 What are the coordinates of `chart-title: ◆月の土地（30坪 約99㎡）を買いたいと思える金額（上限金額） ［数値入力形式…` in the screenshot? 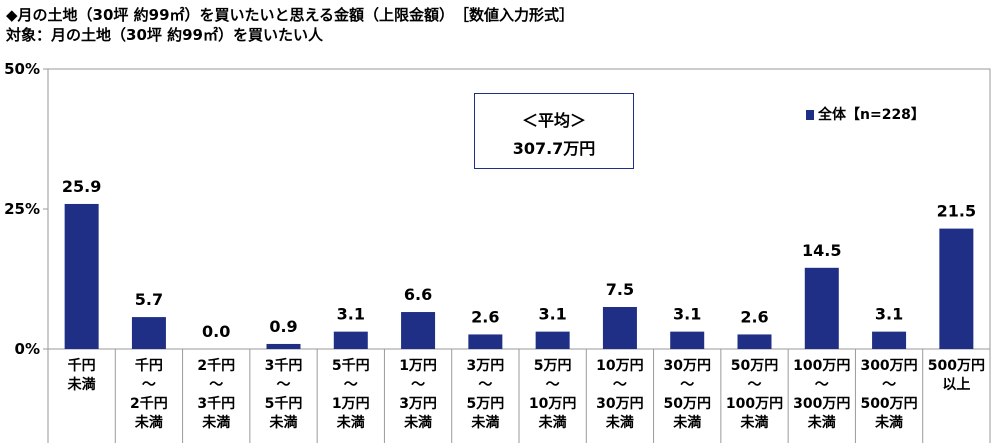 It's located at (290, 15).